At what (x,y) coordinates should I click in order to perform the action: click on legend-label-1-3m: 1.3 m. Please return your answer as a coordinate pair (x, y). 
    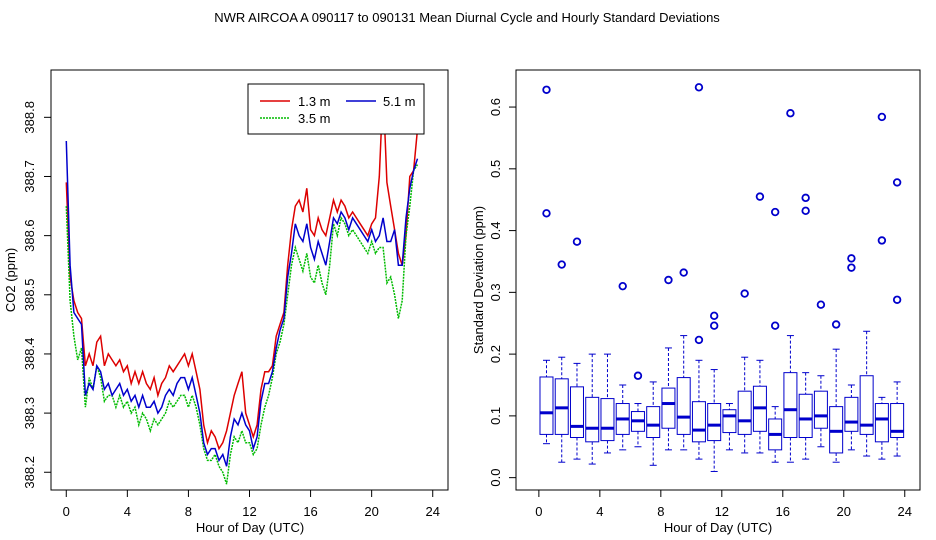
    Looking at the image, I should click on (314, 101).